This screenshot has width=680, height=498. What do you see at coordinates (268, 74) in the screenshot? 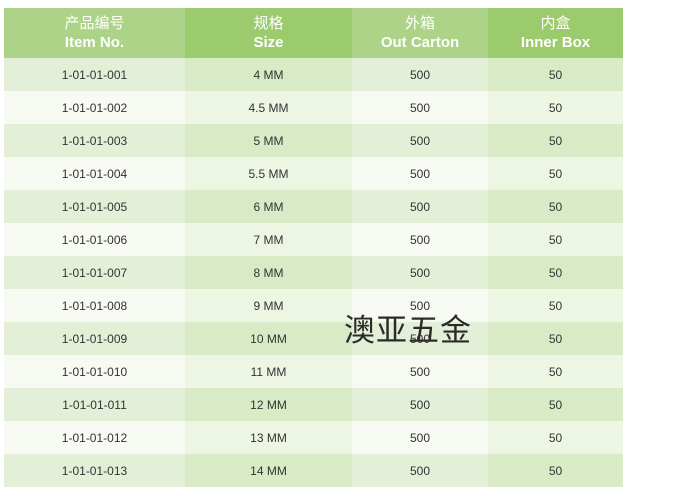
I see `size-cell: 4 MM` at bounding box center [268, 74].